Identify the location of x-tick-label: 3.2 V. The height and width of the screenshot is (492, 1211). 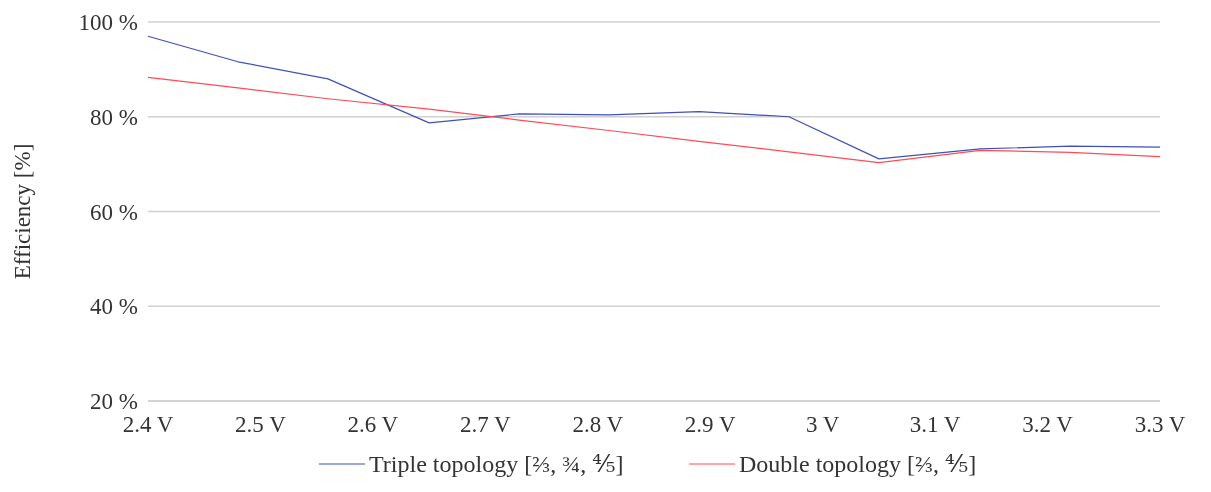
(1048, 424).